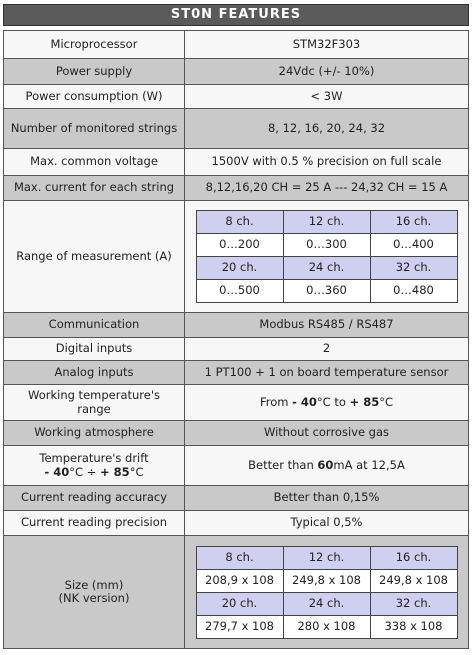 The image size is (472, 655). I want to click on feature-label: Working atmosphere, so click(94, 433).